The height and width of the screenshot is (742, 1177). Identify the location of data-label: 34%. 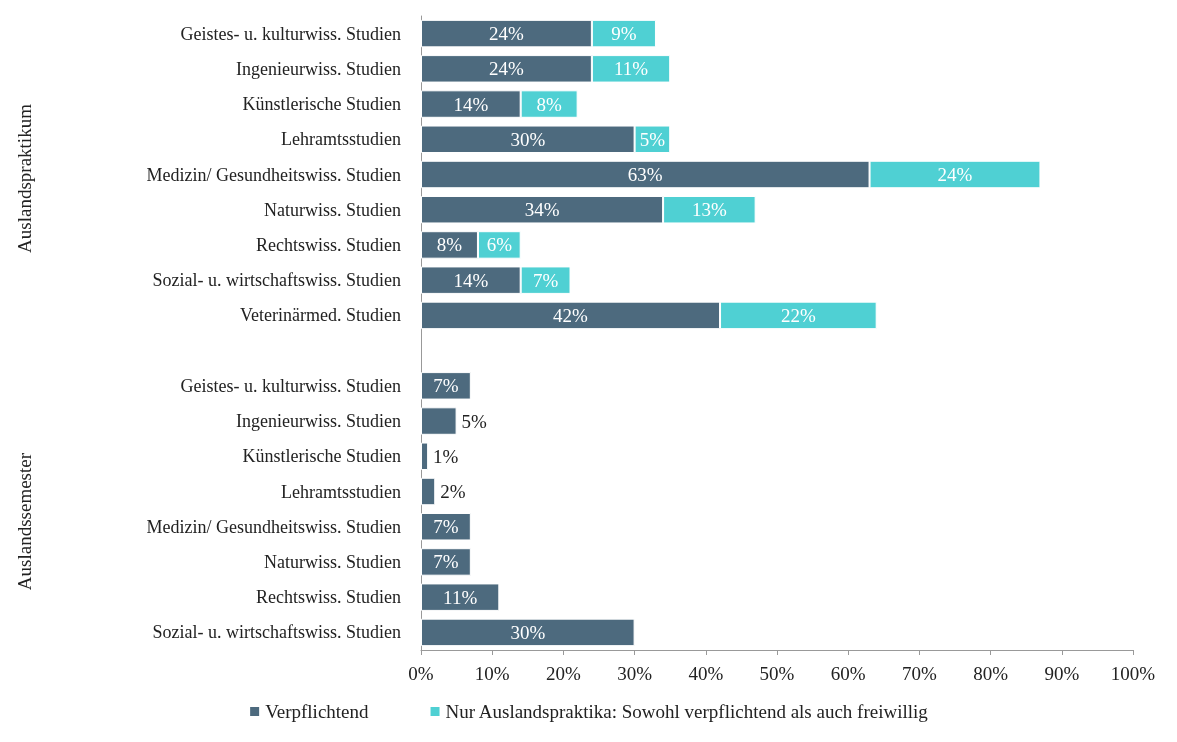
(542, 210).